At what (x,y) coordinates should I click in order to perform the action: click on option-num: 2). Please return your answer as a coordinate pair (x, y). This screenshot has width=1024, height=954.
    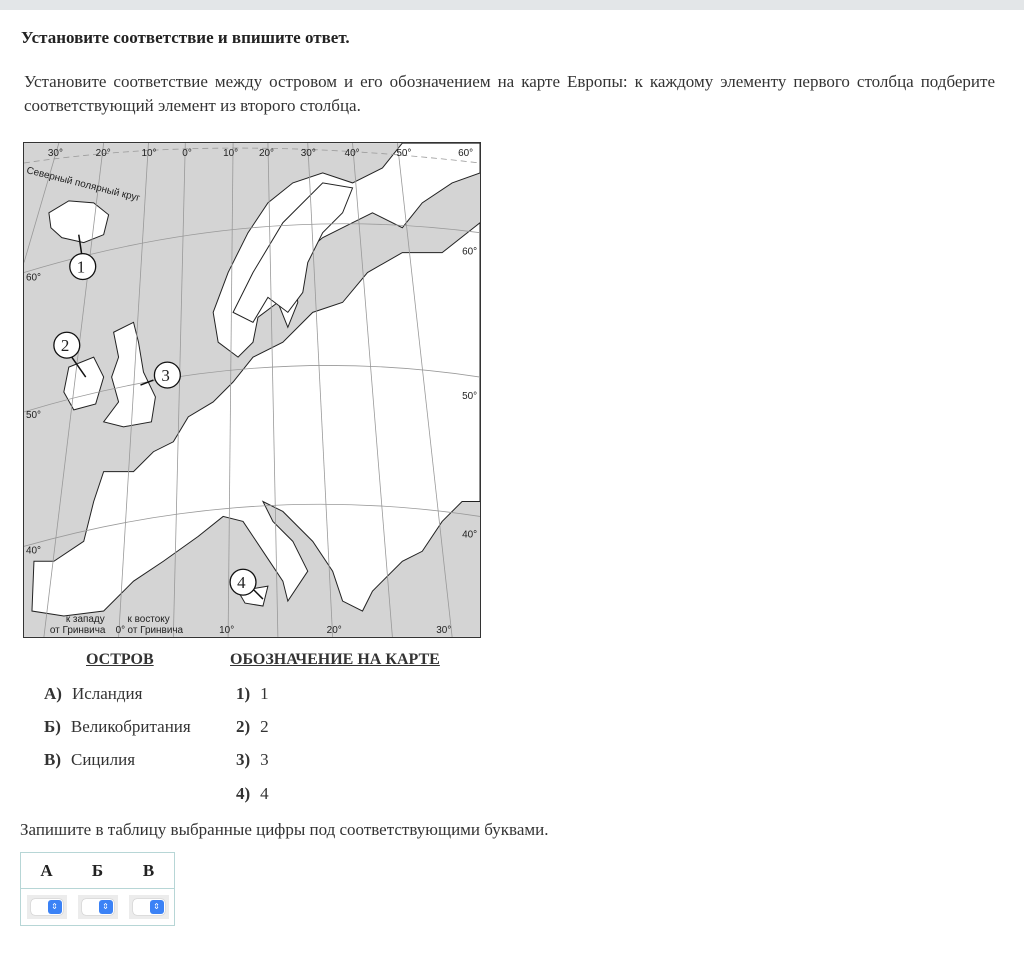
    Looking at the image, I should click on (243, 726).